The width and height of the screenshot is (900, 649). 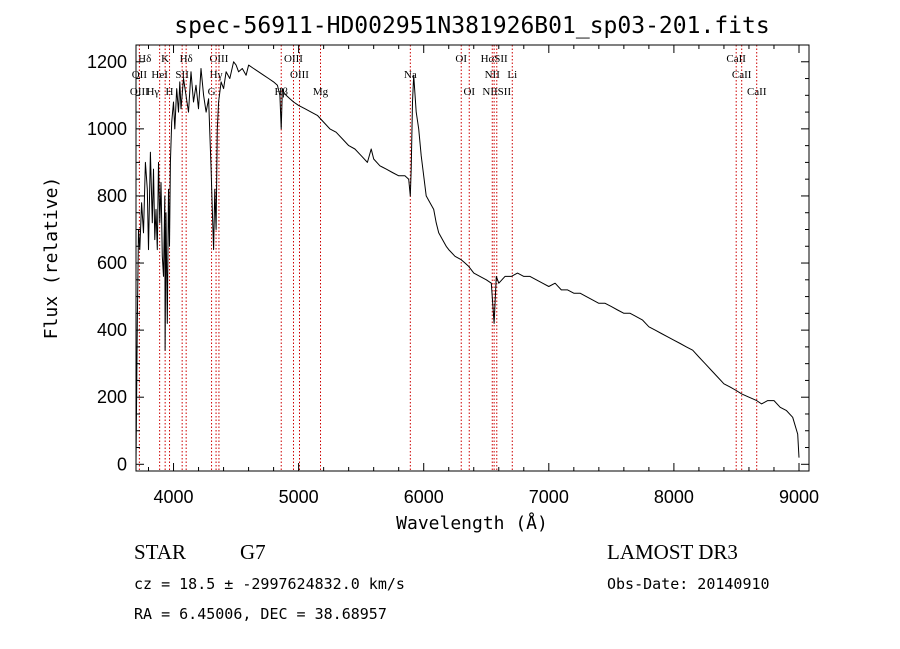 What do you see at coordinates (122, 464) in the screenshot?
I see `y-tick-label-0: 0` at bounding box center [122, 464].